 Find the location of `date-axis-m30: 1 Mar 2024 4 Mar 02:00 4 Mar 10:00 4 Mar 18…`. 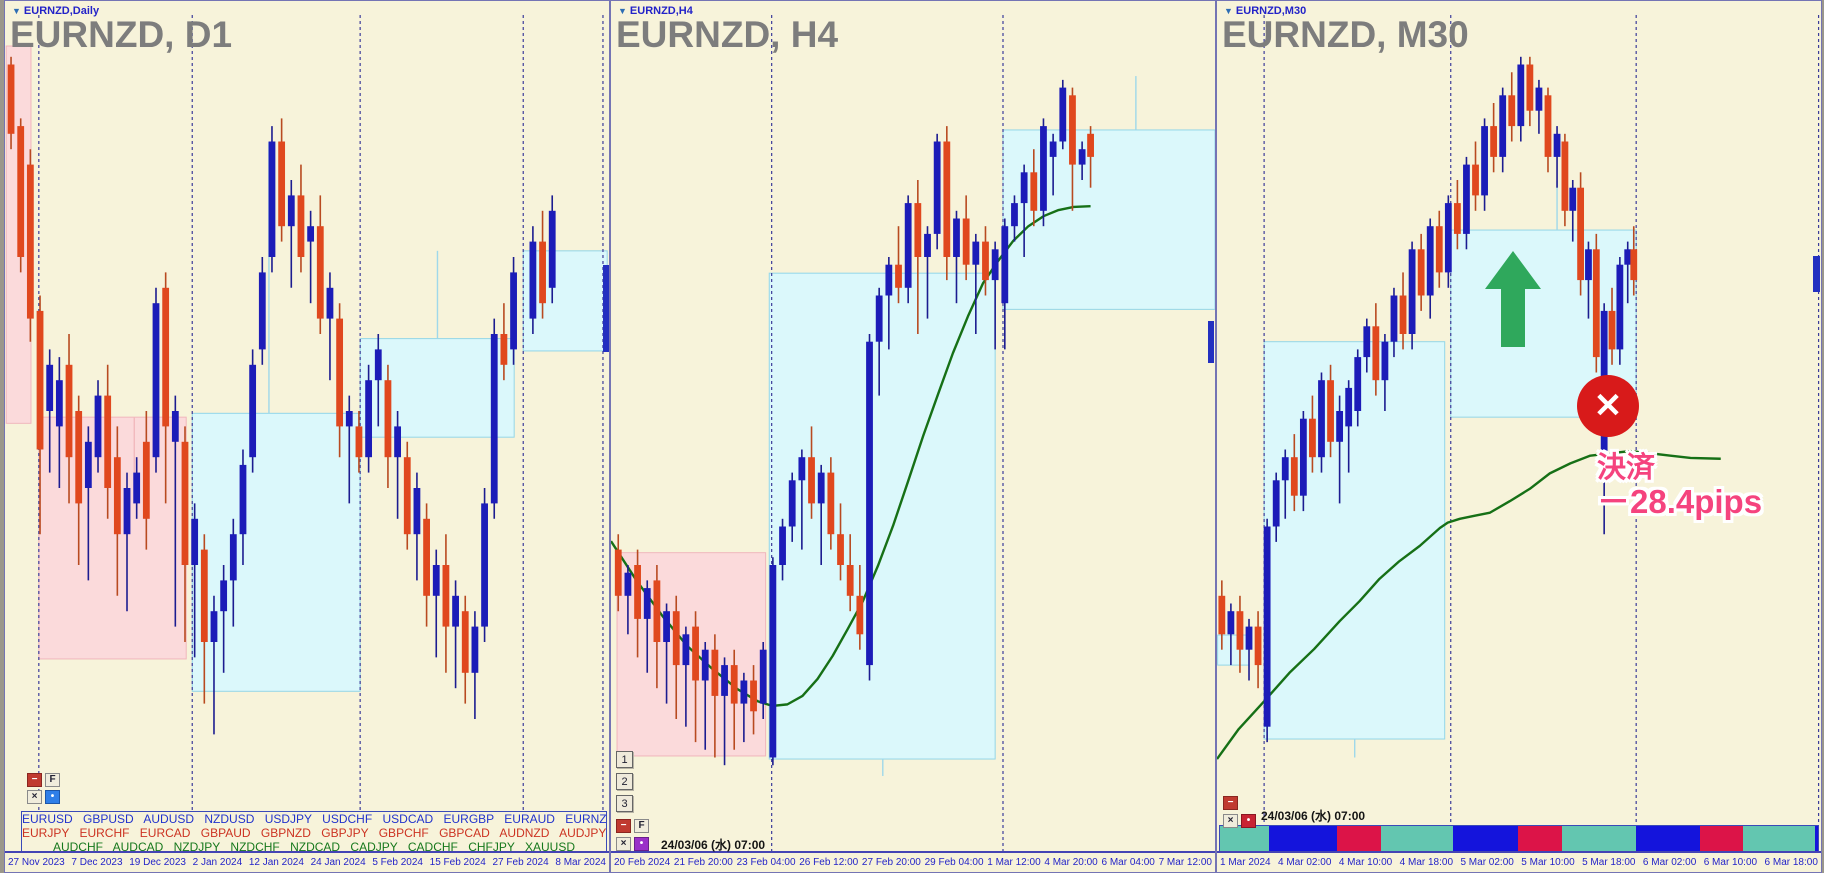

date-axis-m30: 1 Mar 2024 4 Mar 02:00 4 Mar 10:00 4 Mar 18… is located at coordinates (1519, 861).